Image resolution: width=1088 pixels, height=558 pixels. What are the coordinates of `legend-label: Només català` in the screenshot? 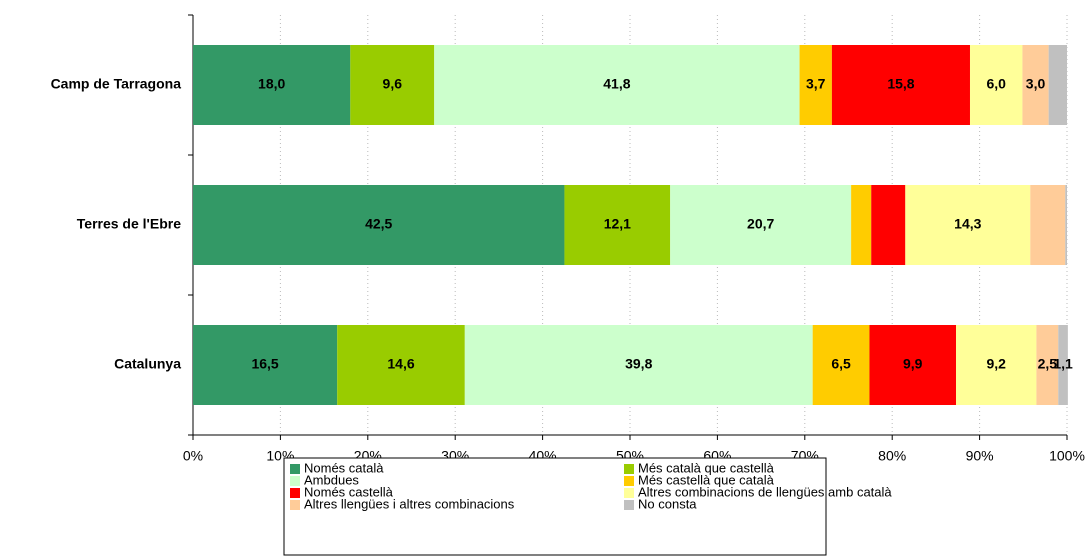 It's located at (344, 467).